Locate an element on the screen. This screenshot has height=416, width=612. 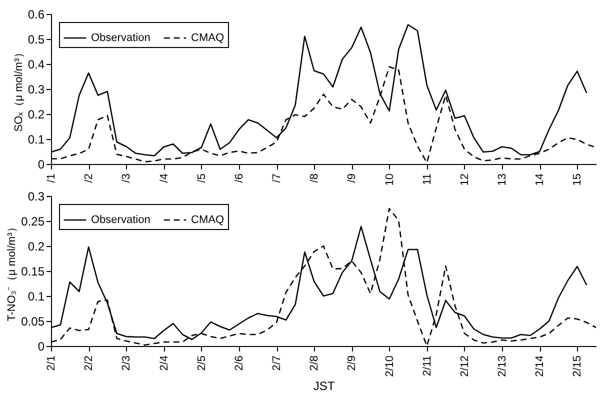
x-axis-title: JST is located at coordinates (324, 385).